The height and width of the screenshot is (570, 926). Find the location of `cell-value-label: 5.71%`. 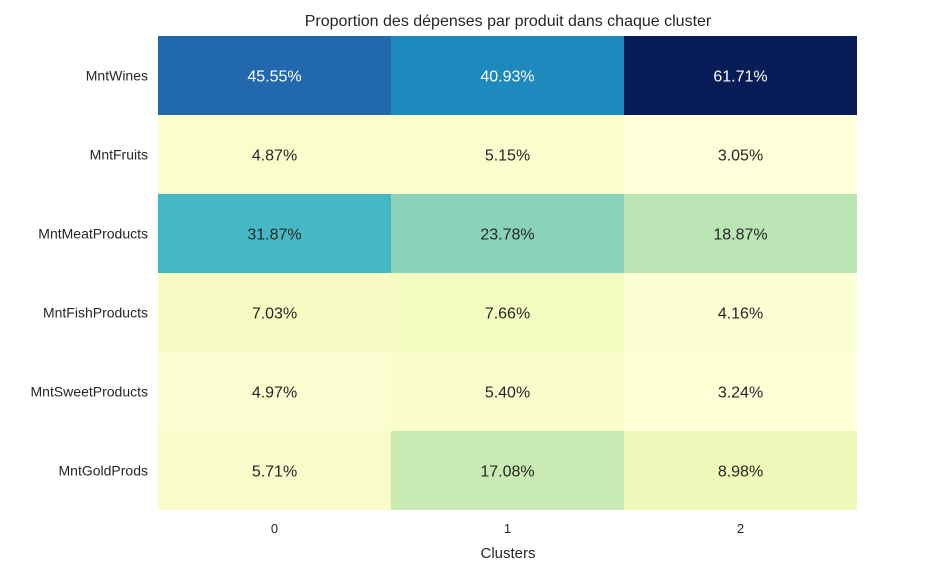

cell-value-label: 5.71% is located at coordinates (274, 472).